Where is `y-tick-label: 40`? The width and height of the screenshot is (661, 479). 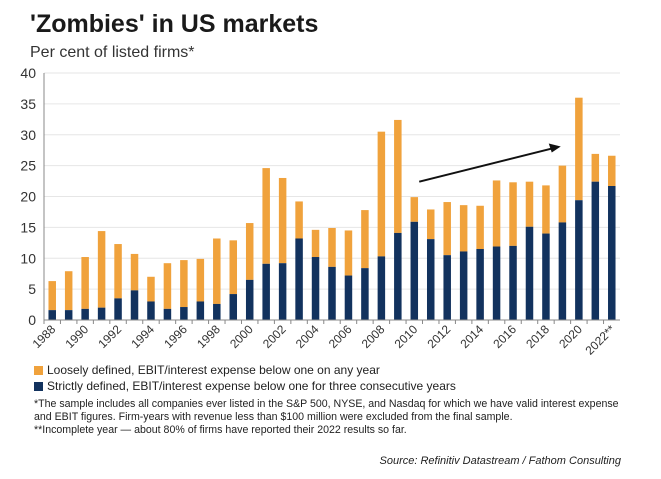
y-tick-label: 40 is located at coordinates (28, 73).